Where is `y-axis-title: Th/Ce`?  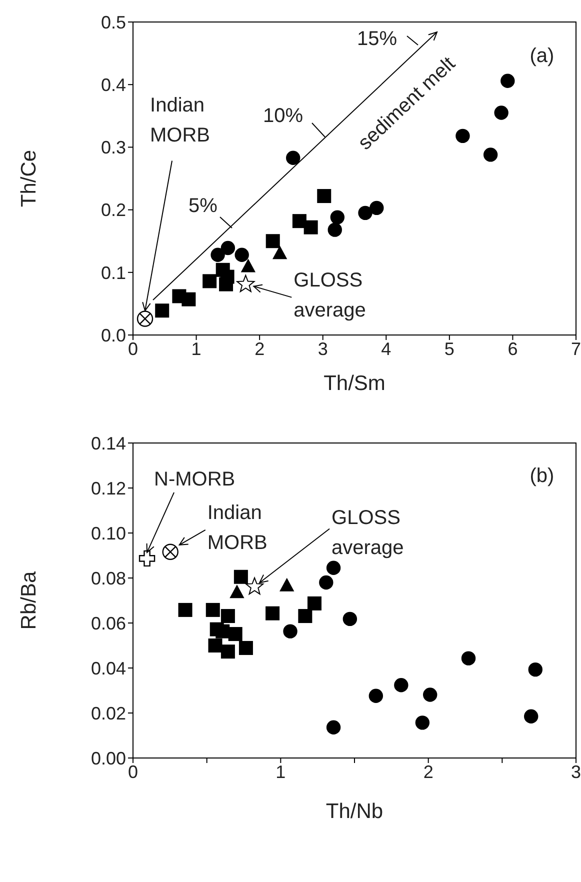 y-axis-title: Th/Ce is located at coordinates (28, 179).